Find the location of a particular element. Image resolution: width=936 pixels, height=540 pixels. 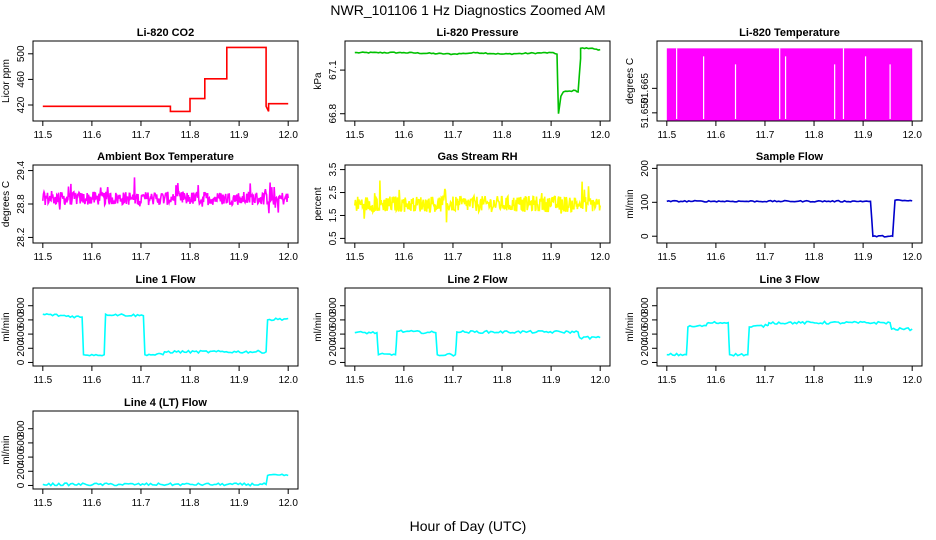

panel-sample-flow-ytick-label-0: 0 is located at coordinates (645, 236).